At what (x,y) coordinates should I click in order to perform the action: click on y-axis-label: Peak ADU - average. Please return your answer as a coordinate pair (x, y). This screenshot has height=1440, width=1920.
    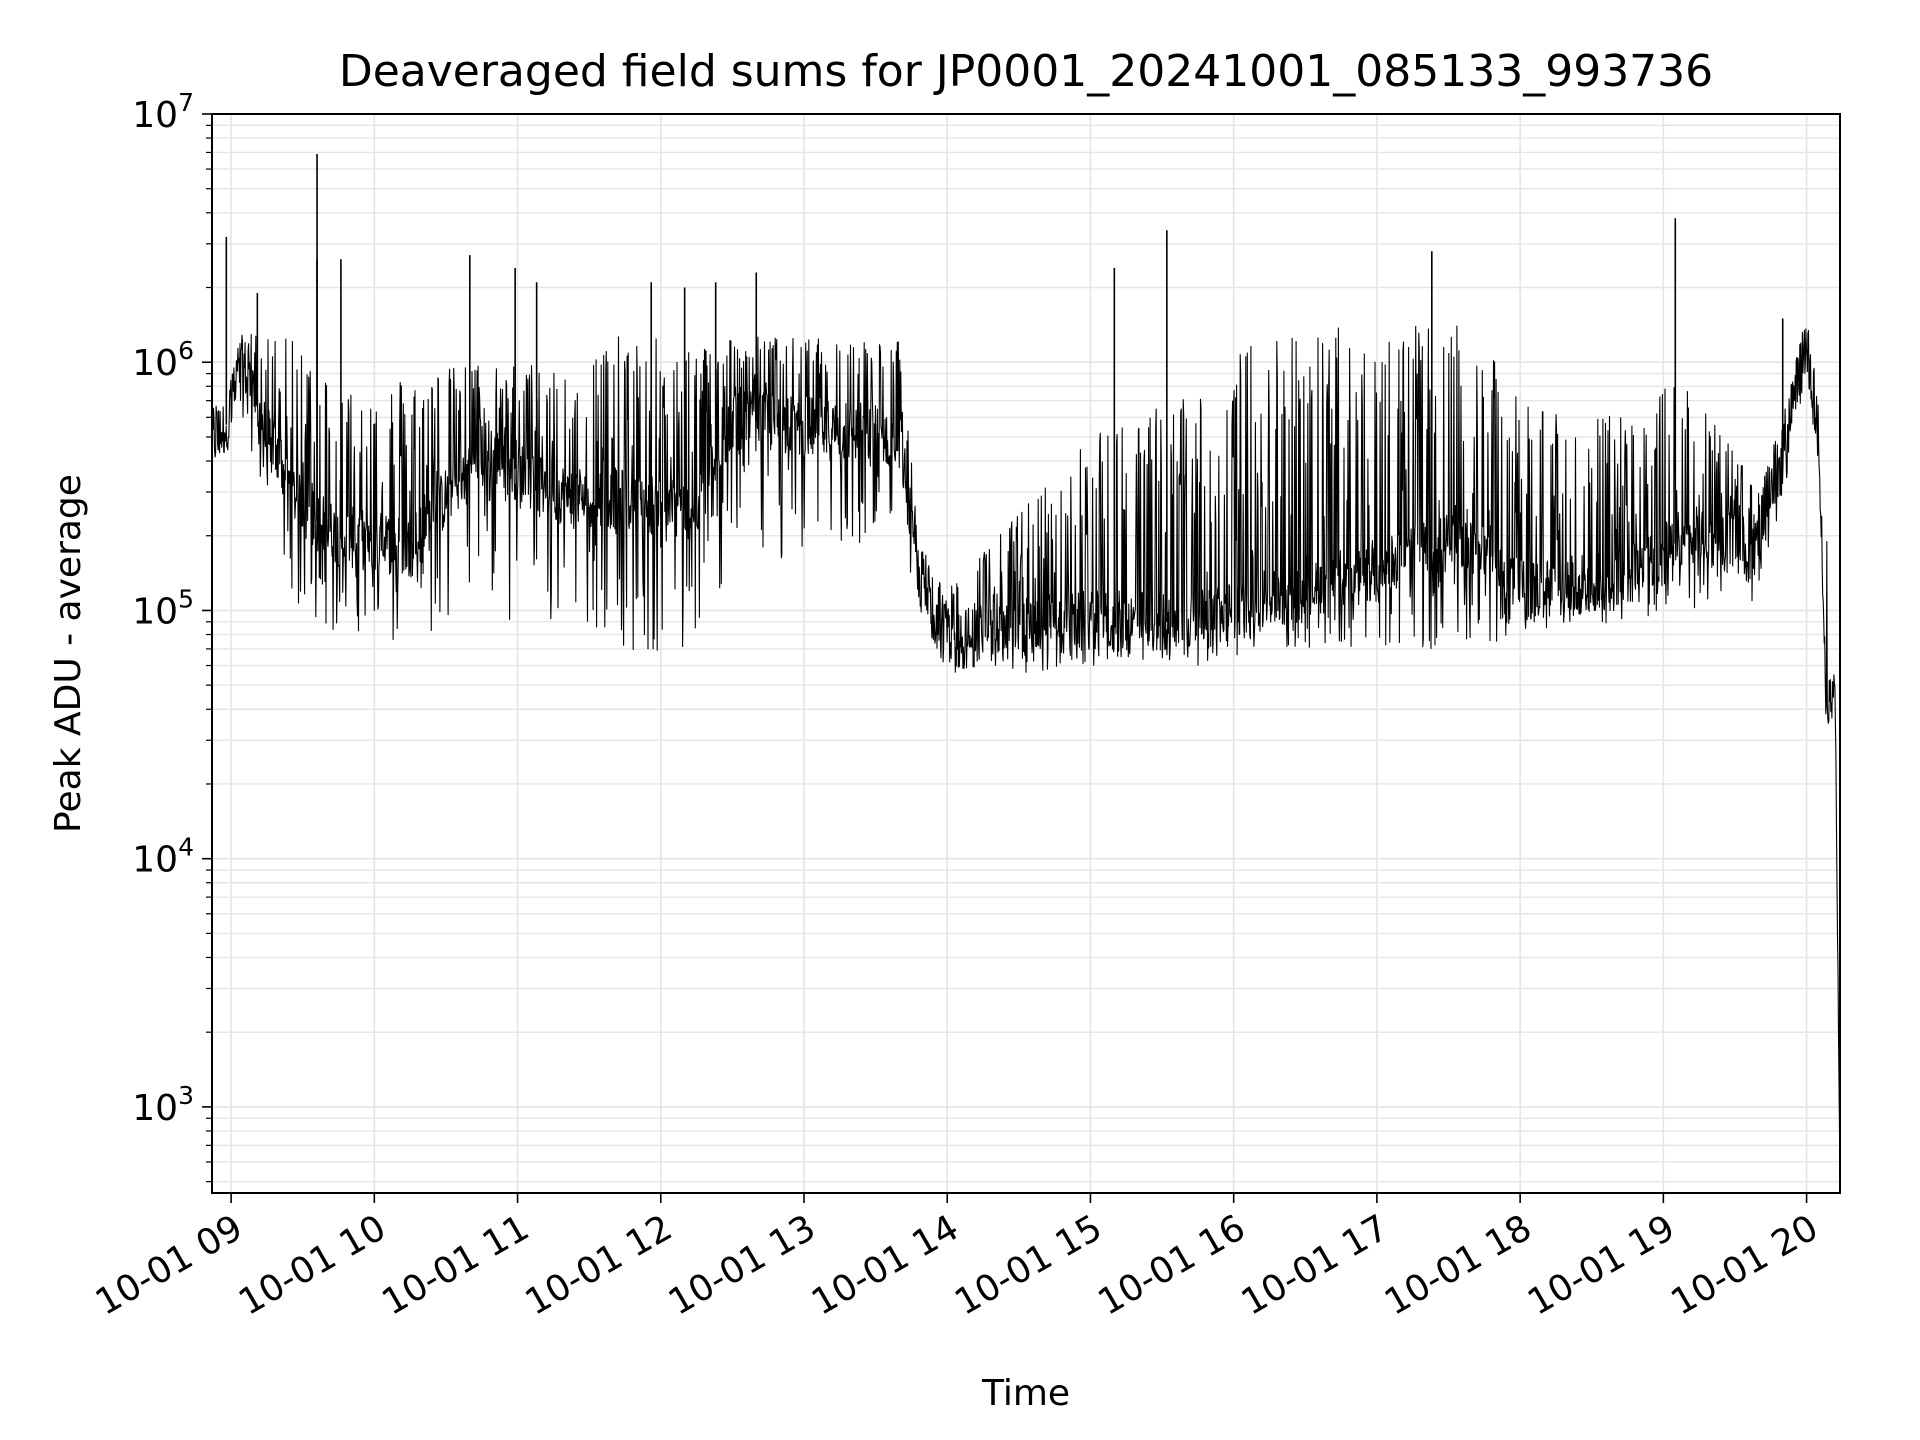
    Looking at the image, I should click on (68, 653).